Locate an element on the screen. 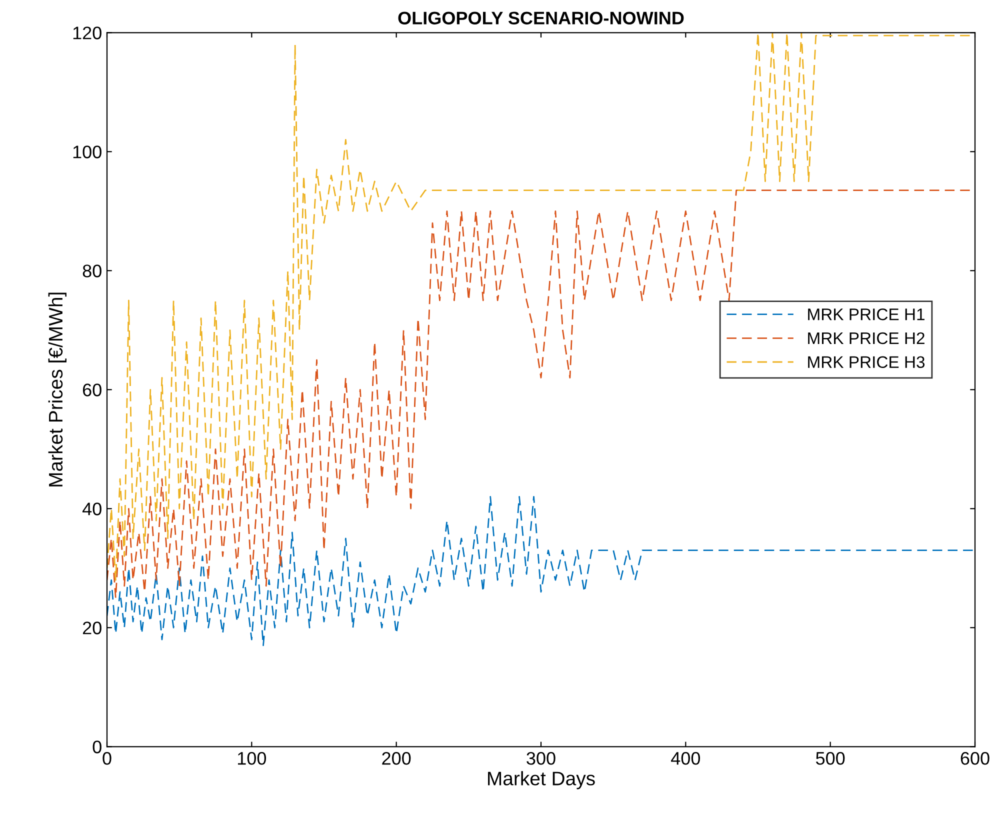 The image size is (1000, 816). y-tick-label: 80 is located at coordinates (92, 271).